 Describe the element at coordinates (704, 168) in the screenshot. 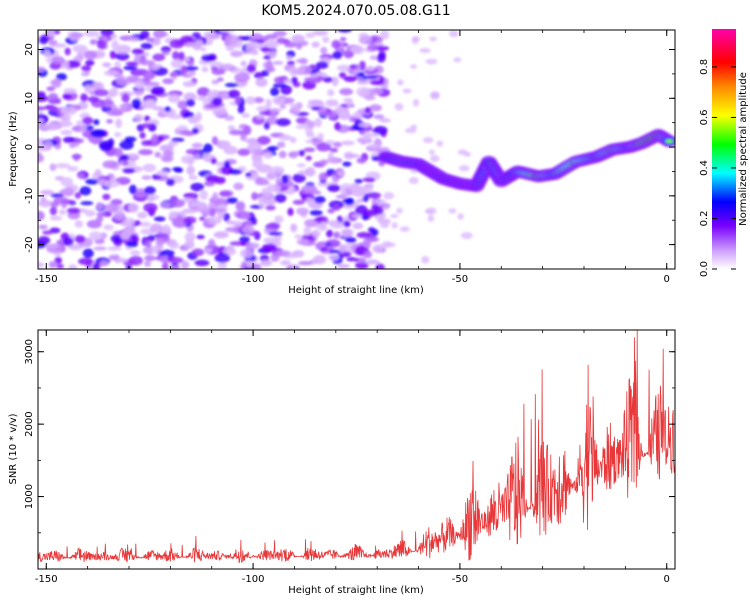

I see `colorbar-tick-label: 0.4` at that location.